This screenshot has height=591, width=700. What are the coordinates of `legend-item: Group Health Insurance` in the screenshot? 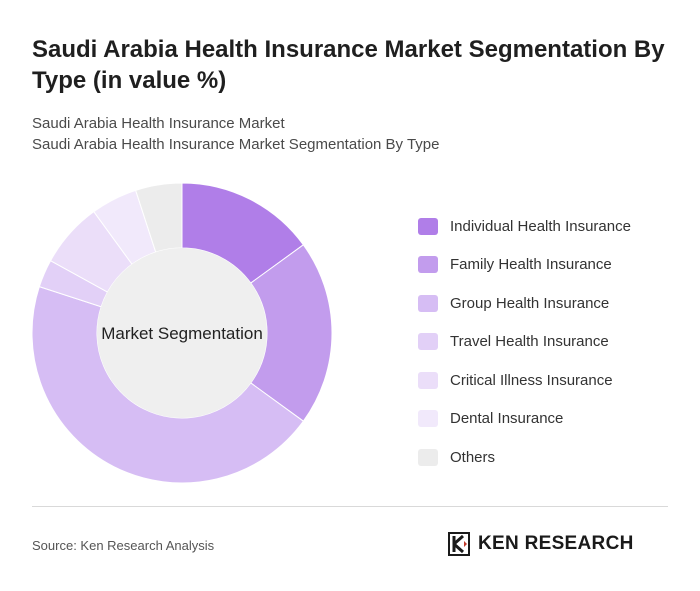 It's located at (553, 303).